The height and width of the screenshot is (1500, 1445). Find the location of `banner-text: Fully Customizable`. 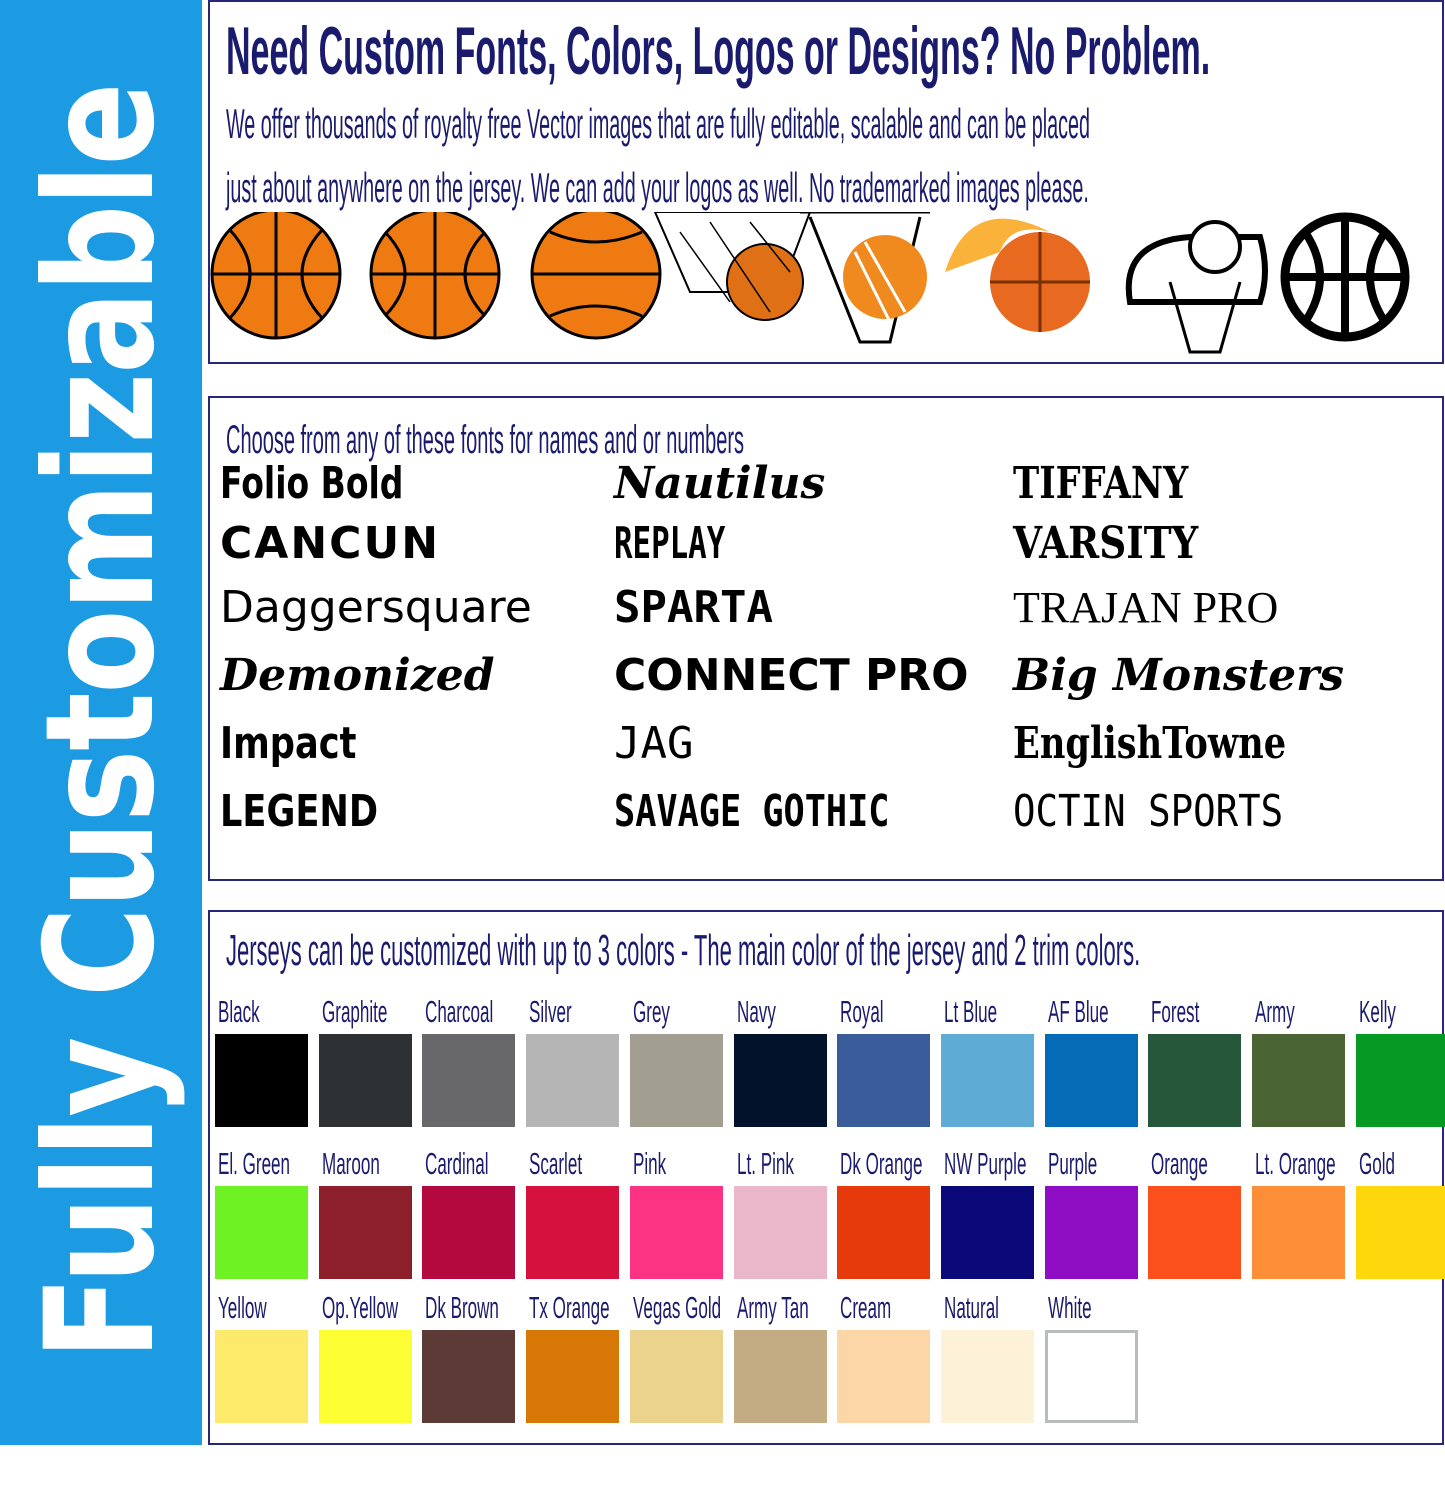

banner-text: Fully Customizable is located at coordinates (101, 722).